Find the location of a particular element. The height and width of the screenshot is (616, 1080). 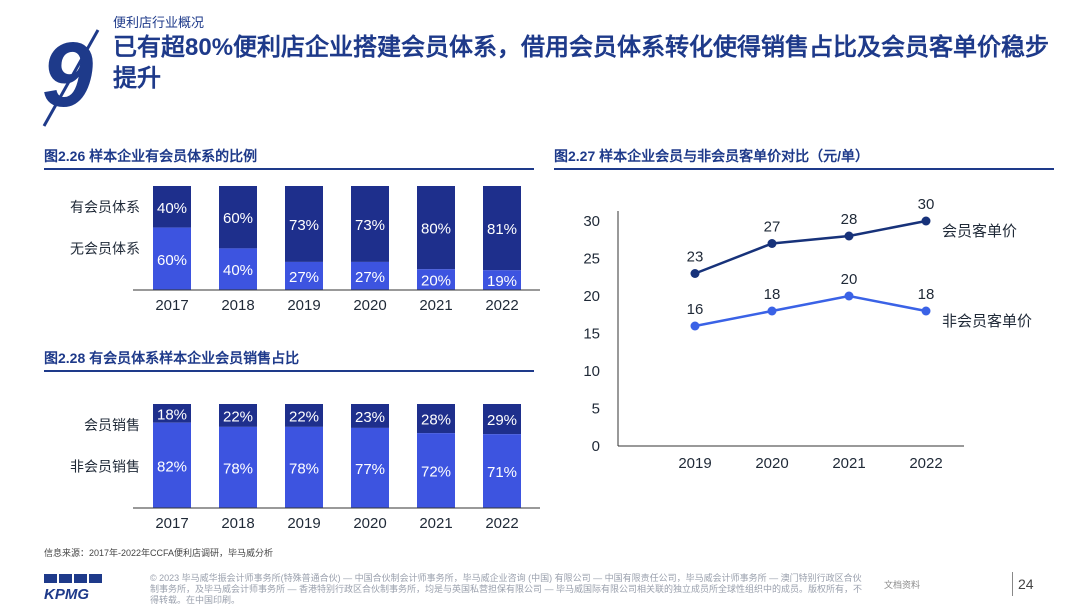

section-label: 便利店行业概况 is located at coordinates (159, 22).